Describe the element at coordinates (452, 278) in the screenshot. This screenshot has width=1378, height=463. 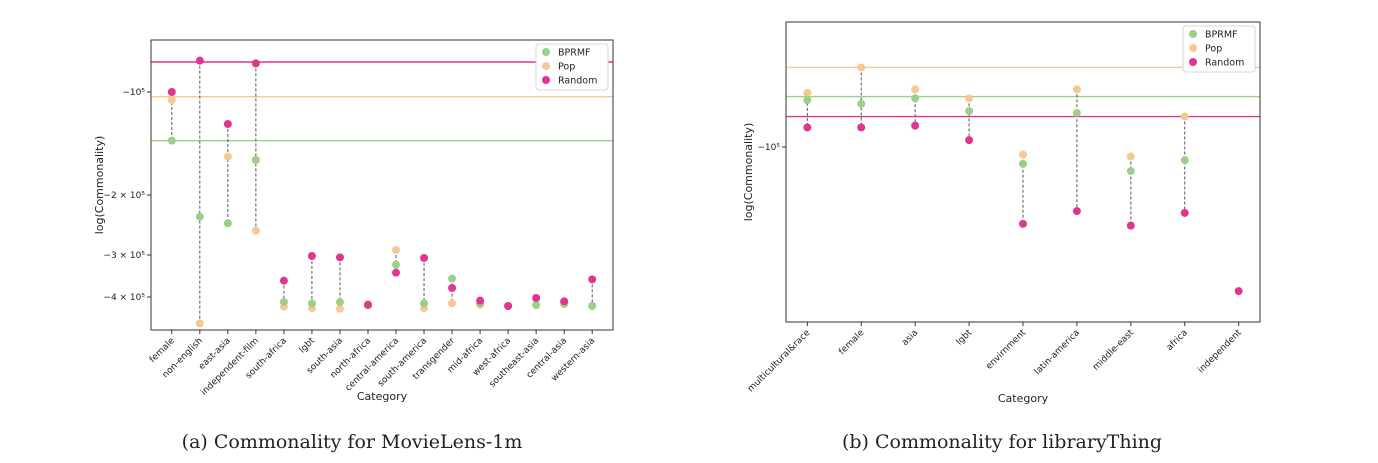
I see `point-bprmf-transgender` at that location.